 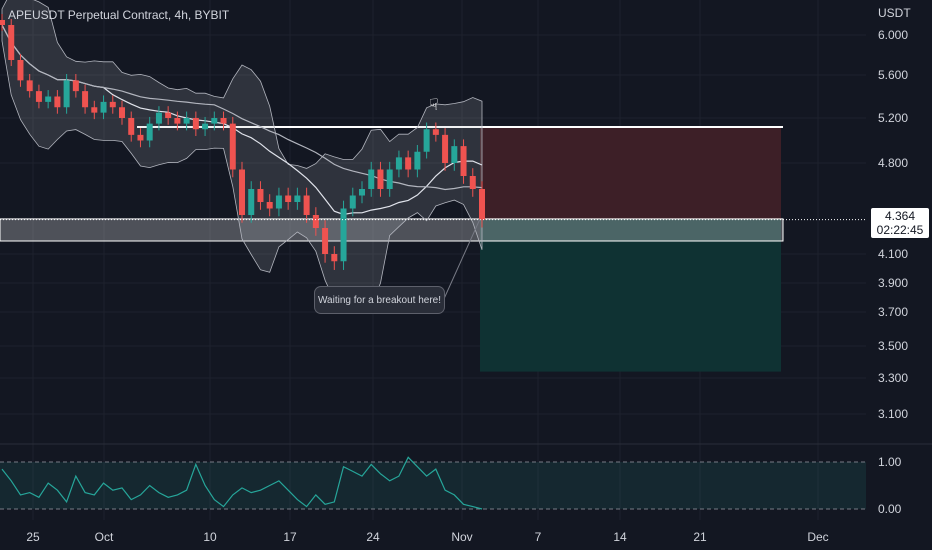 I want to click on x-tick-label: Oct, so click(x=104, y=537).